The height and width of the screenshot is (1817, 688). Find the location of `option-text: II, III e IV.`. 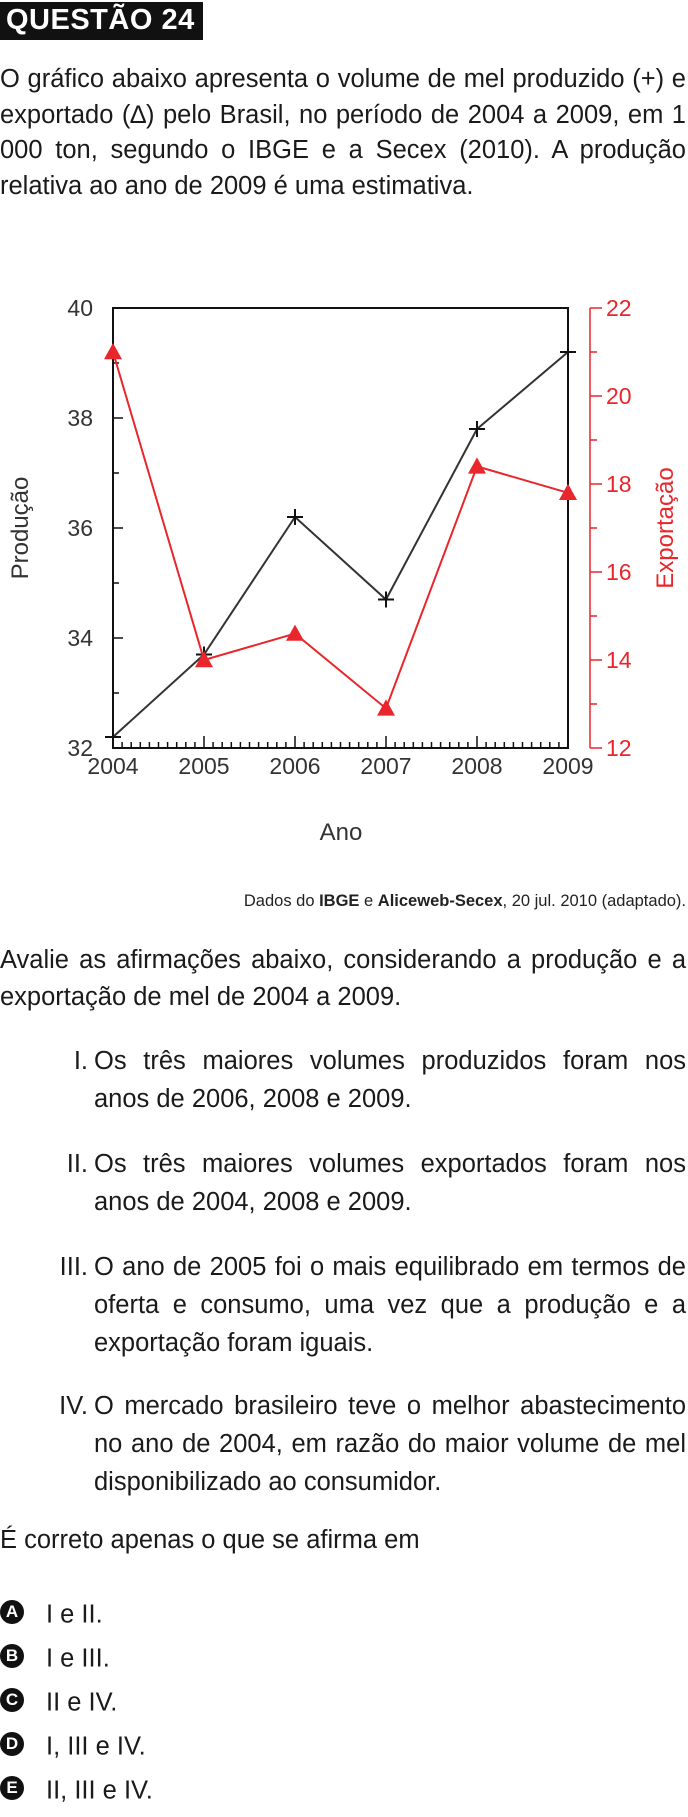

option-text: II, III e IV. is located at coordinates (99, 1790).